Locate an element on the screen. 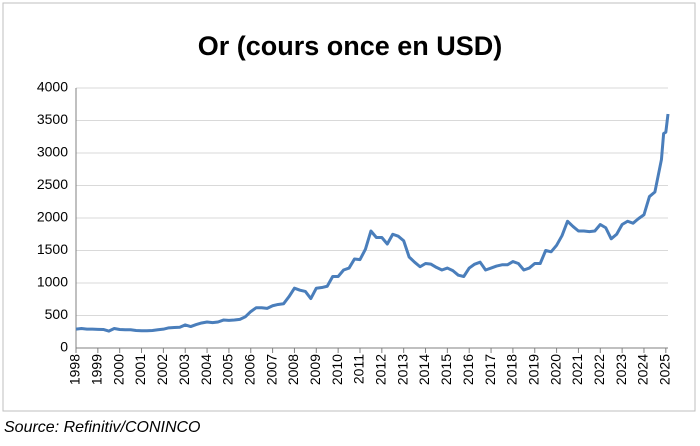 The image size is (700, 446). x-tick-label: 2024 is located at coordinates (643, 369).